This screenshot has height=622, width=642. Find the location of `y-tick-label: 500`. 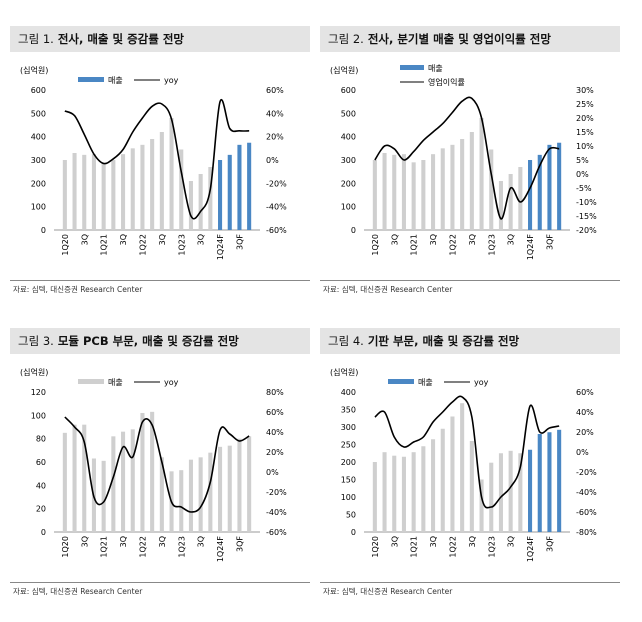

y-tick-label: 500 is located at coordinates (38, 113).